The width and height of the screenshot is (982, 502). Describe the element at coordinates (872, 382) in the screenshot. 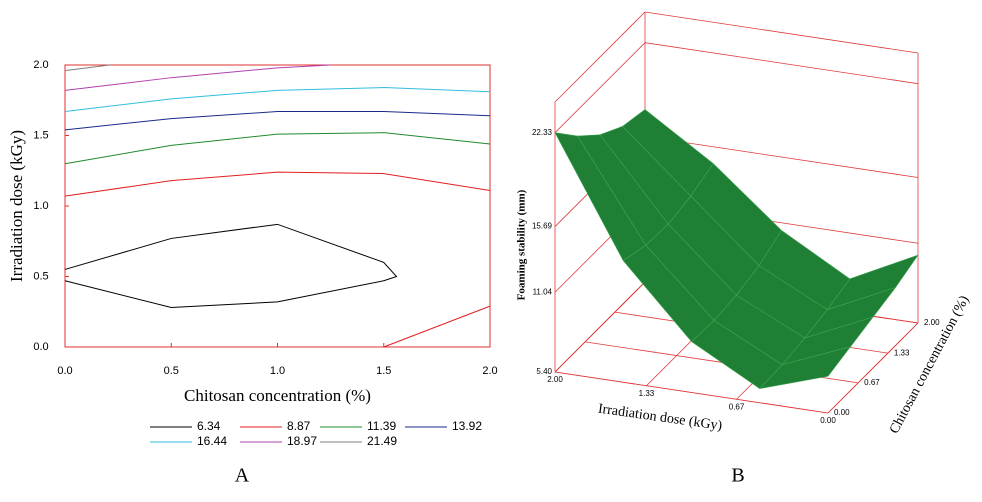

I see `y-tick-label: 0.67` at that location.